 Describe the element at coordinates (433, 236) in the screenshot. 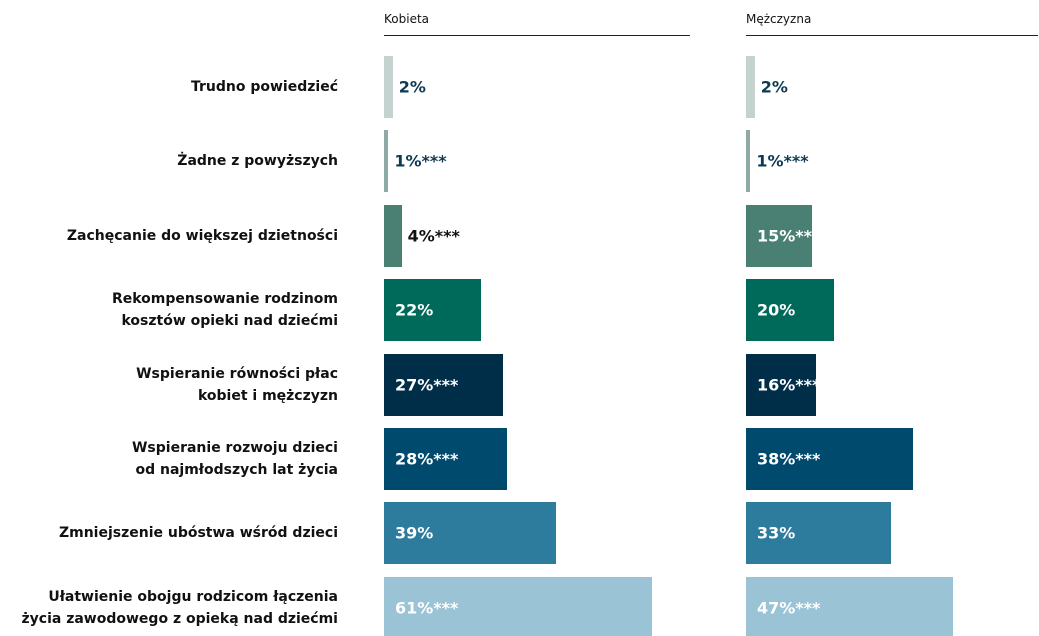

I see `value-label: 4%***` at that location.